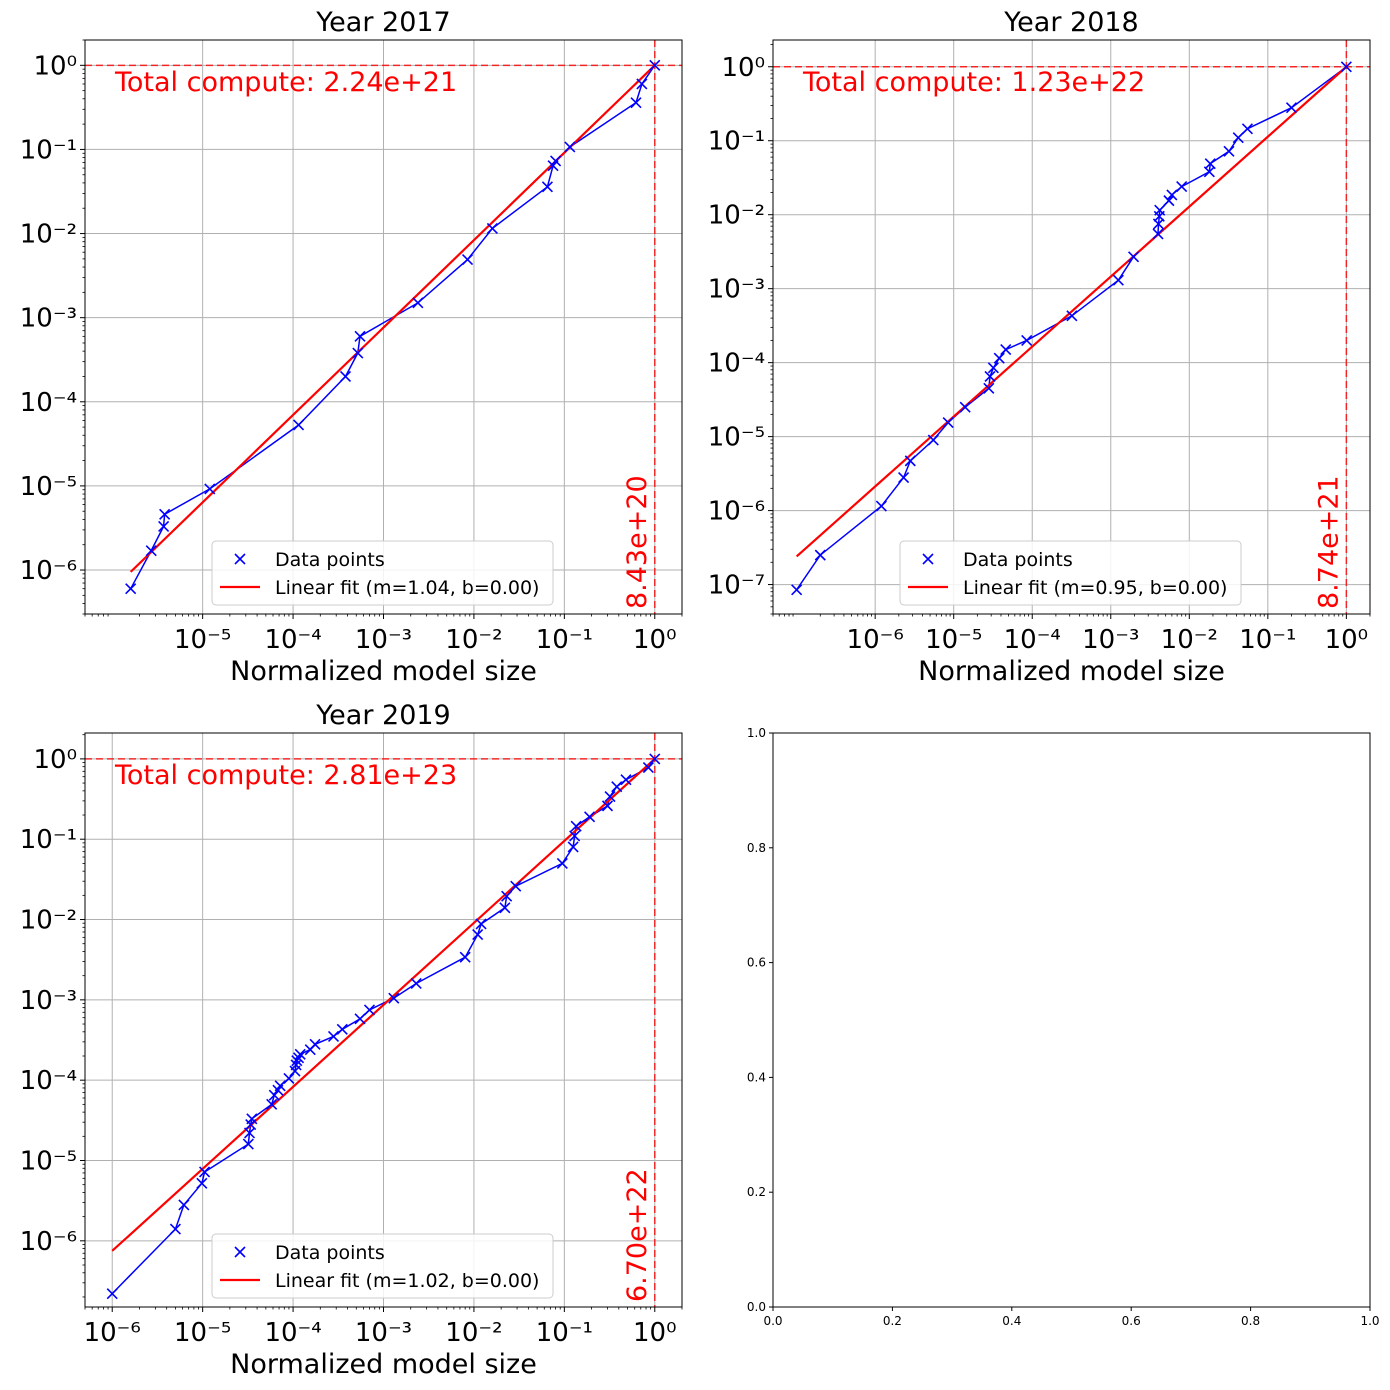  What do you see at coordinates (637, 1235) in the screenshot?
I see `vertical-compute-annotation: 6.70e+22` at bounding box center [637, 1235].